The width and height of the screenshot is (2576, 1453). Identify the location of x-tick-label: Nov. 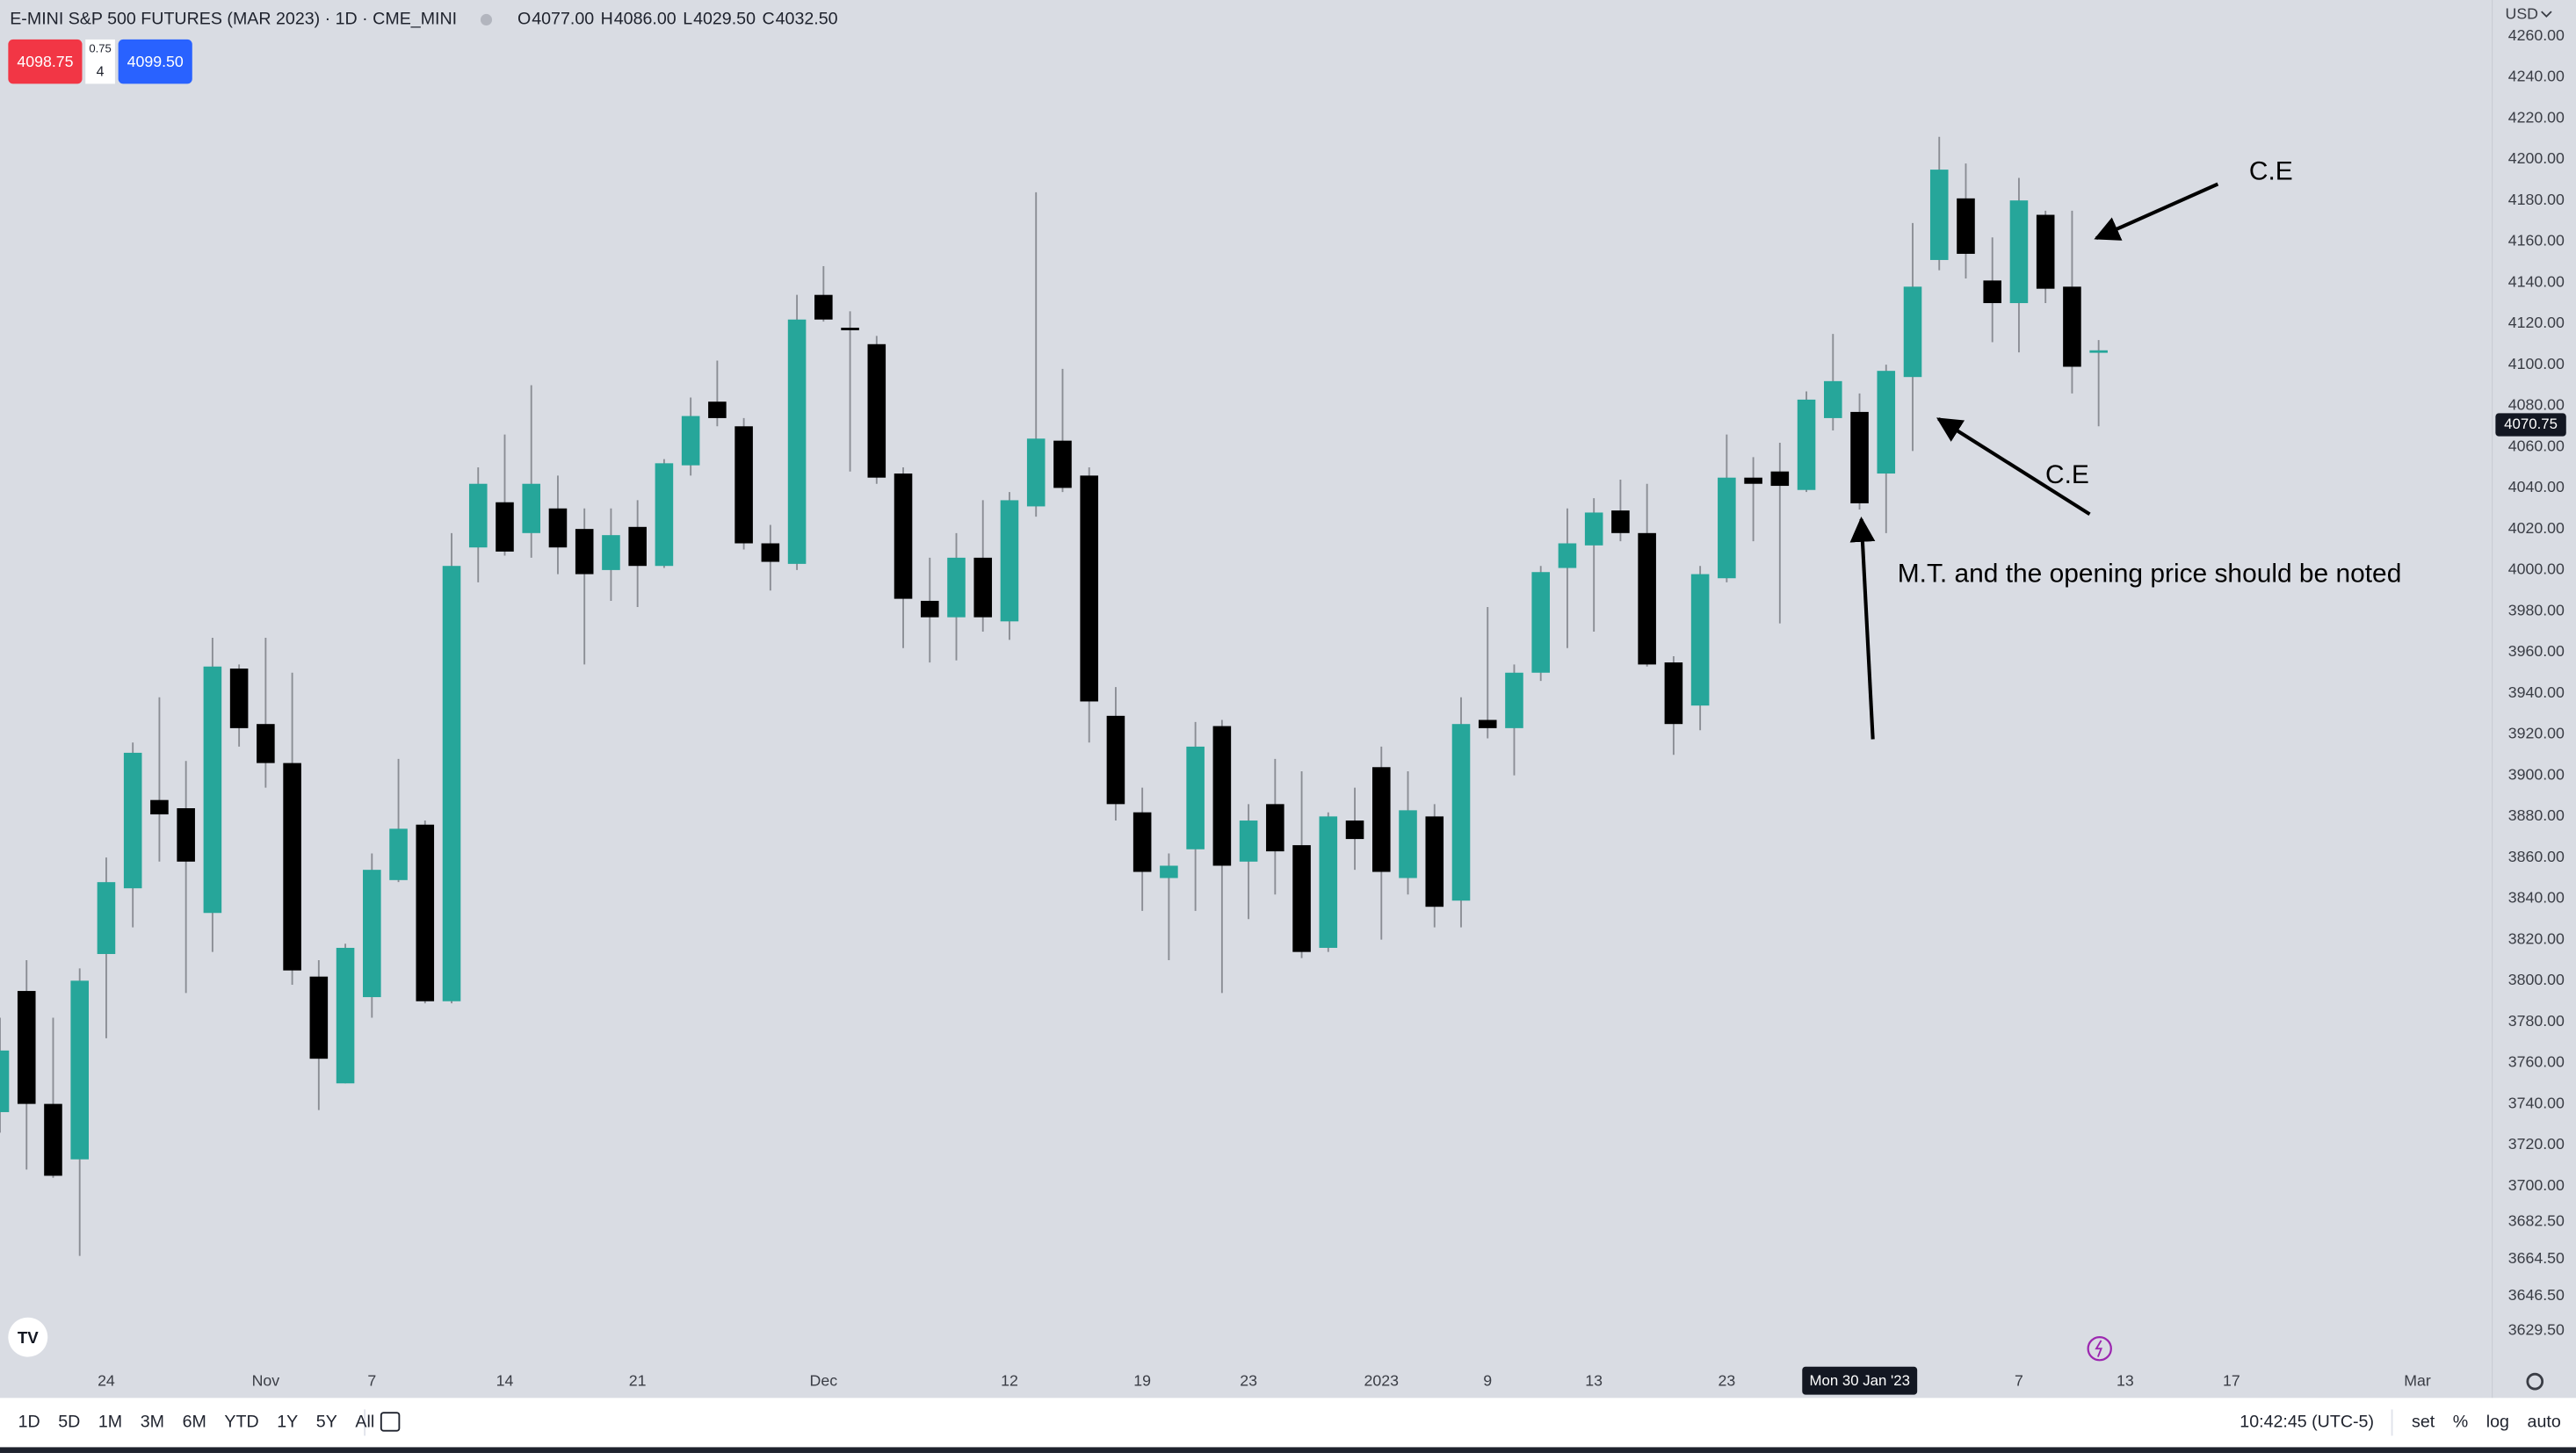
(266, 1380).